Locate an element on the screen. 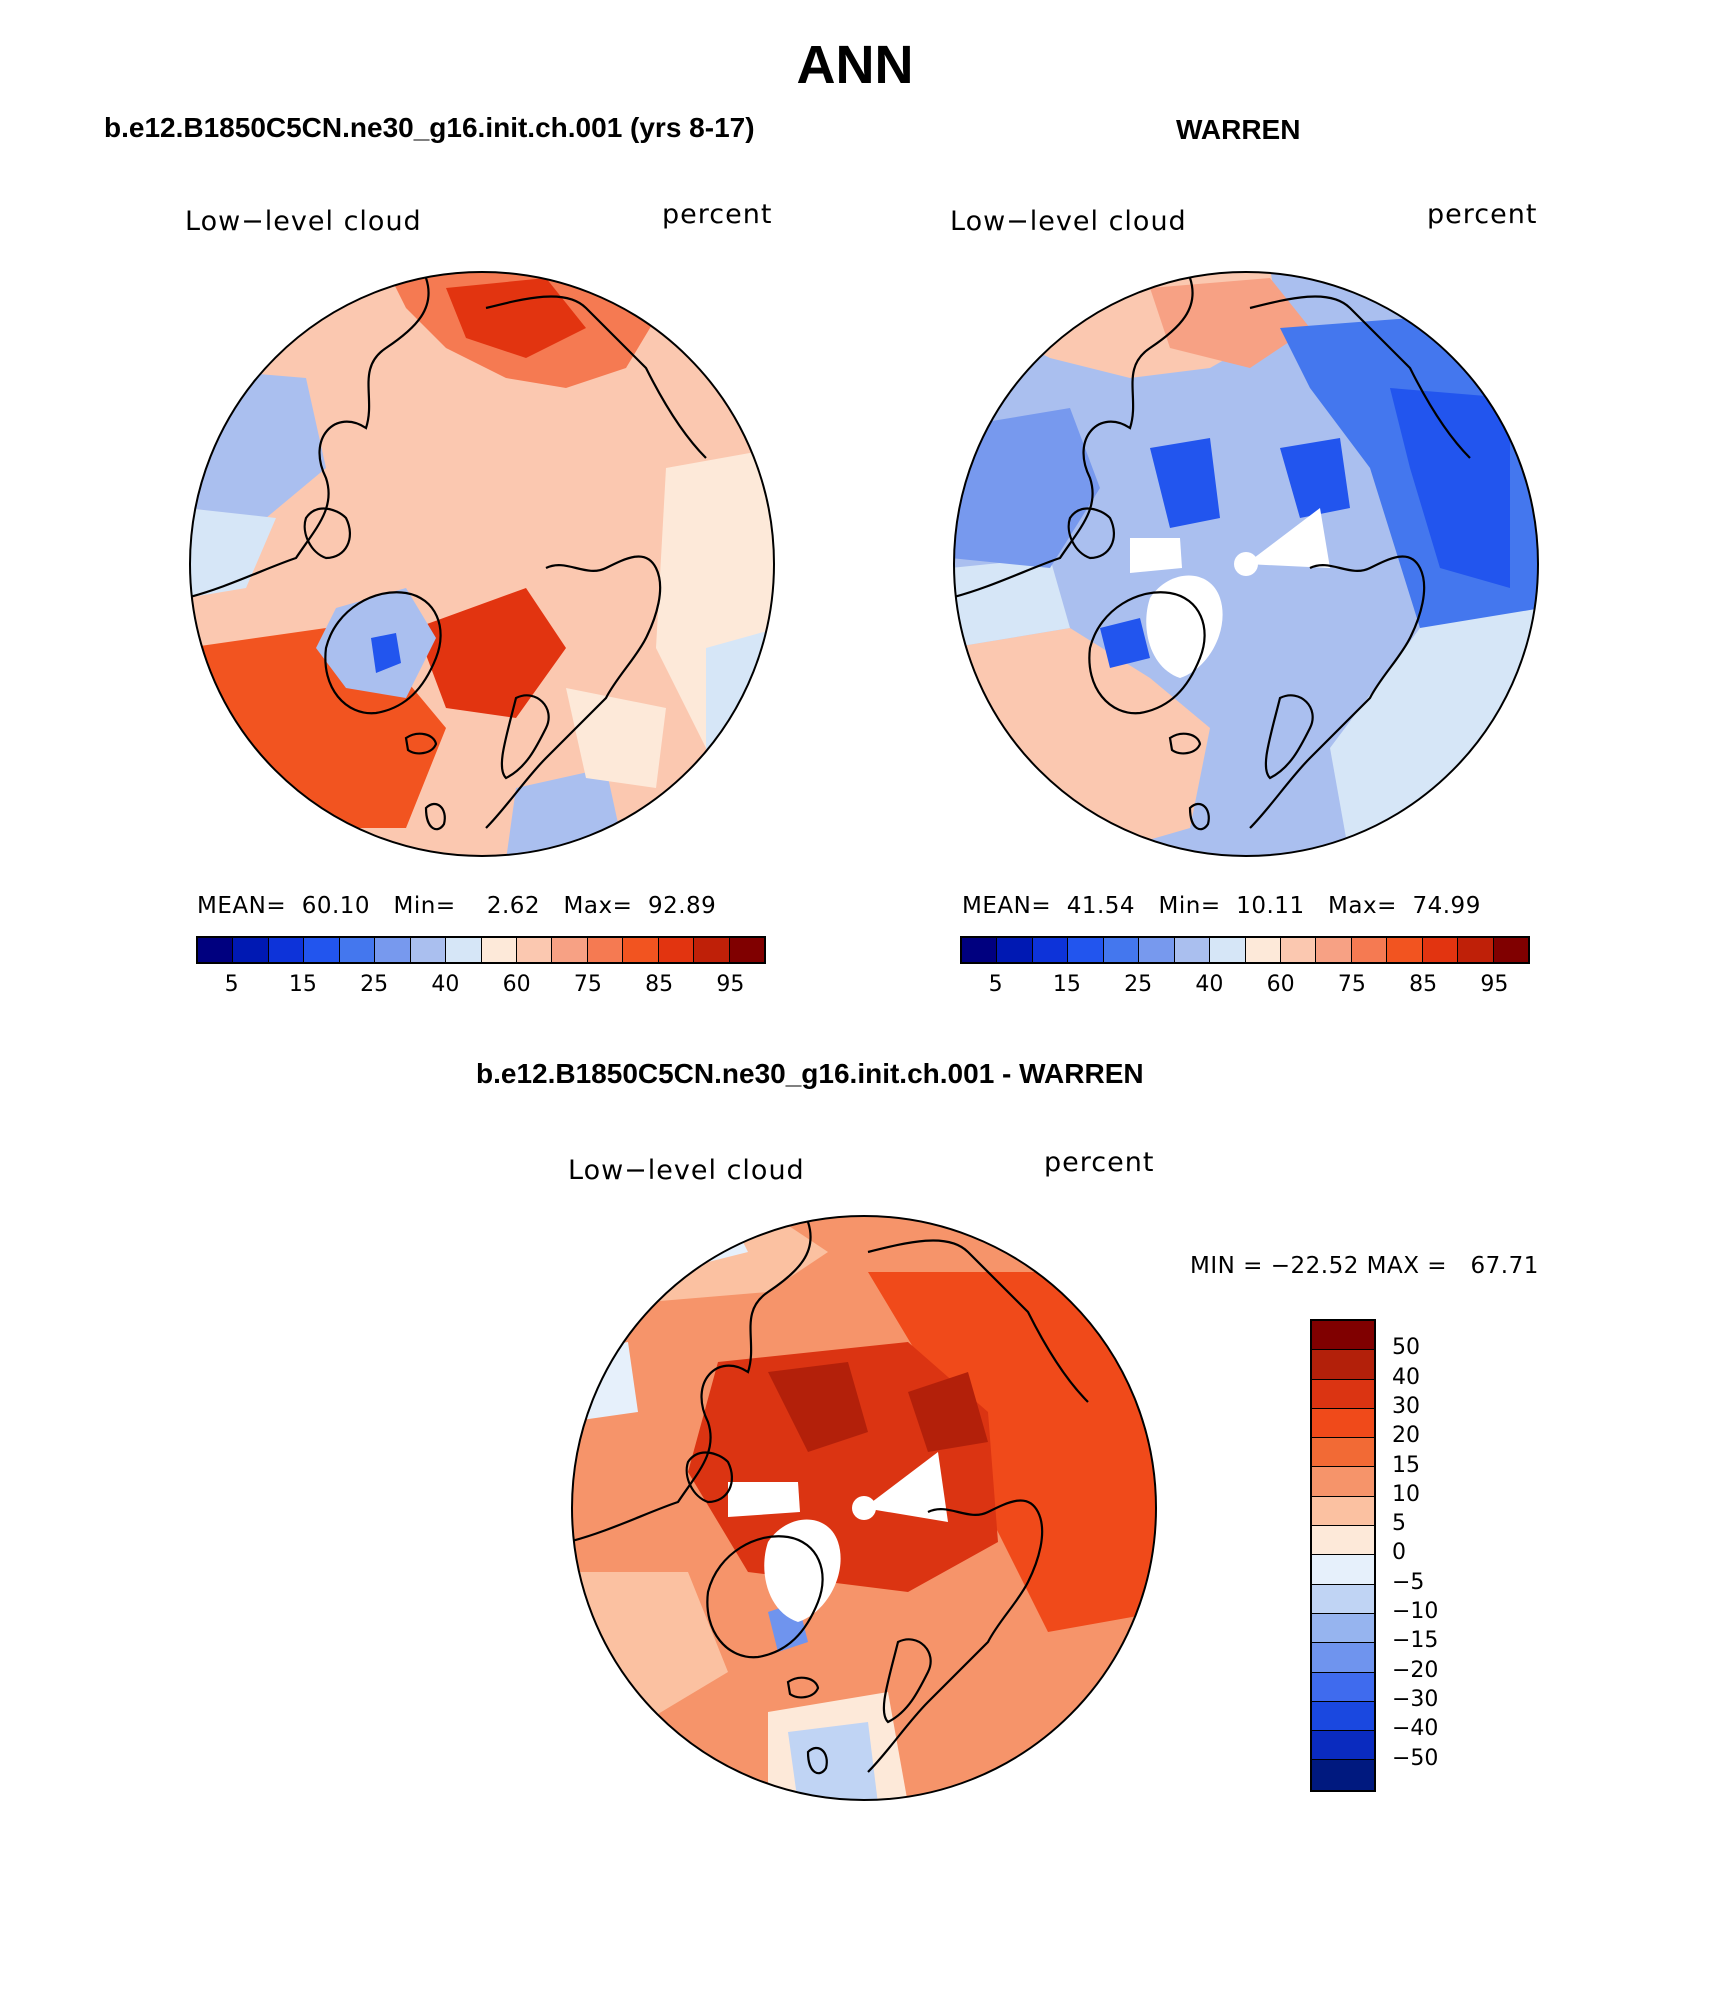  diff-fill-center-dark is located at coordinates (818, 1407).